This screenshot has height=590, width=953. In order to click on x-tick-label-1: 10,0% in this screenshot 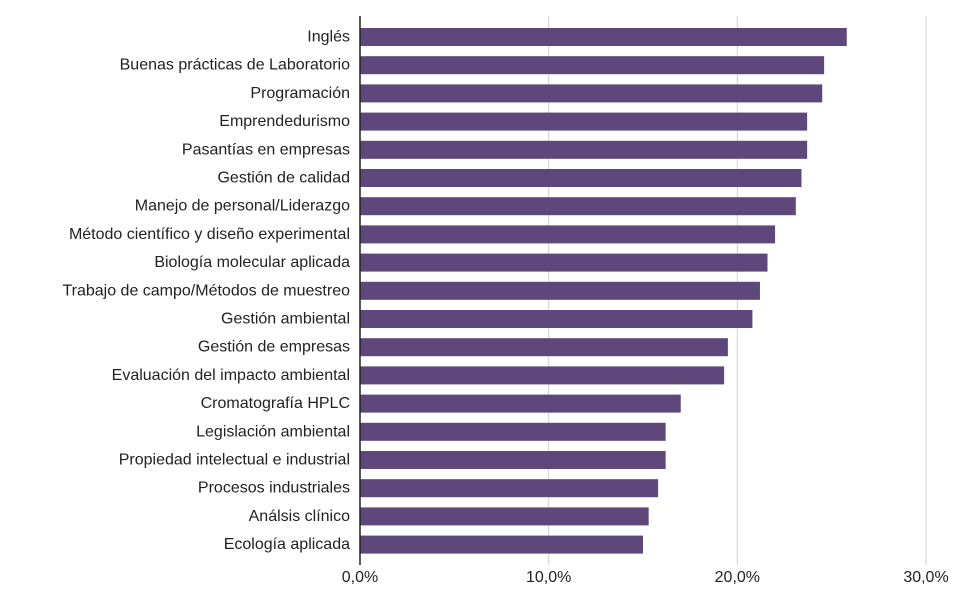, I will do `click(548, 577)`.